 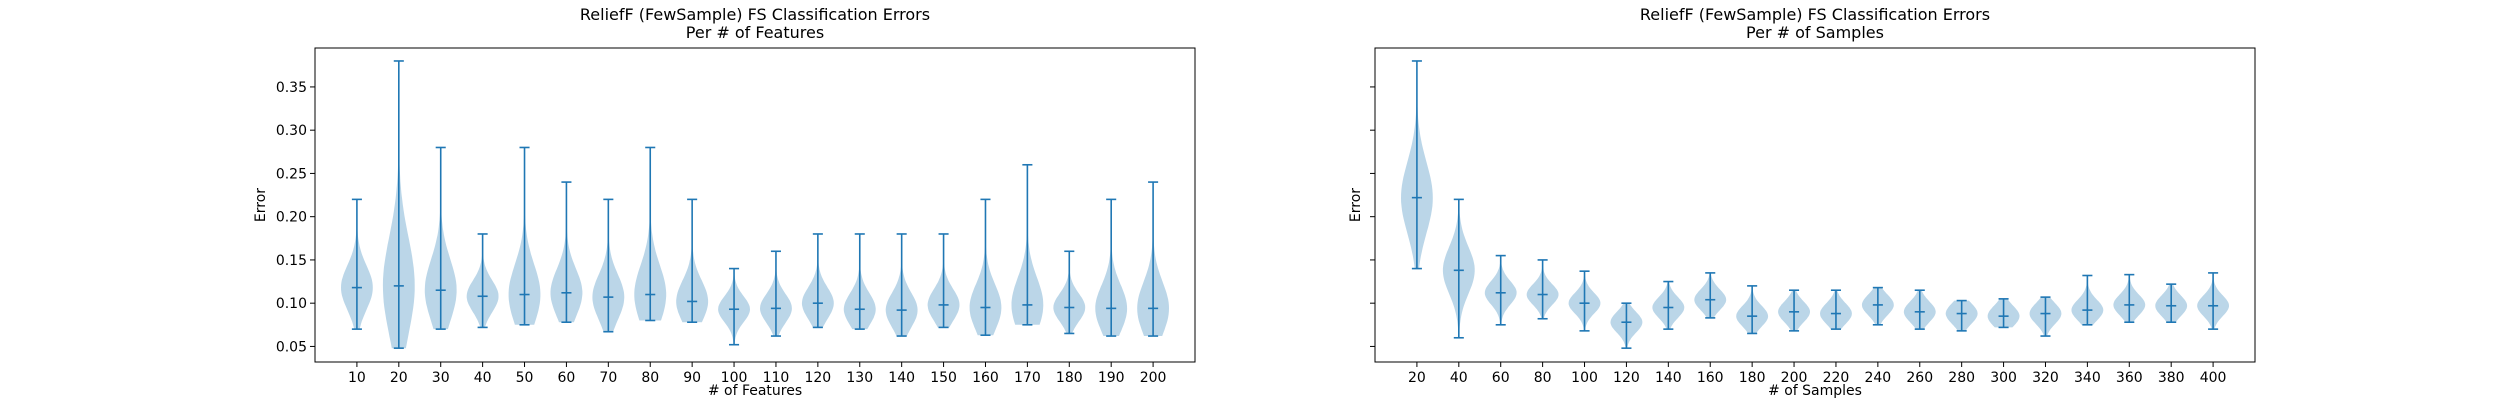 I want to click on y-tick-label: 0.35, so click(x=291, y=88).